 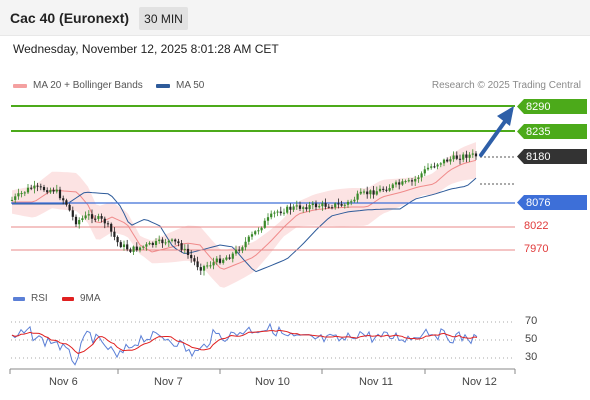 I want to click on header-bar: Cac 40 (Euronext) 30 MIN, so click(x=295, y=18).